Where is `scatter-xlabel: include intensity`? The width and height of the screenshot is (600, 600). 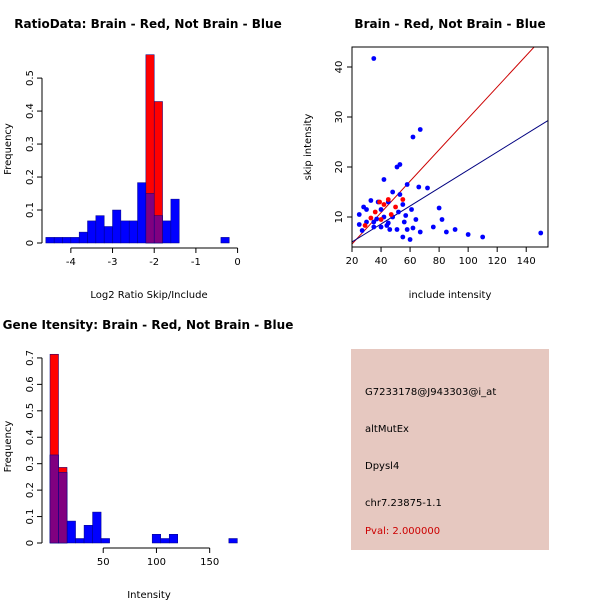
scatter-xlabel: include intensity is located at coordinates (450, 295).